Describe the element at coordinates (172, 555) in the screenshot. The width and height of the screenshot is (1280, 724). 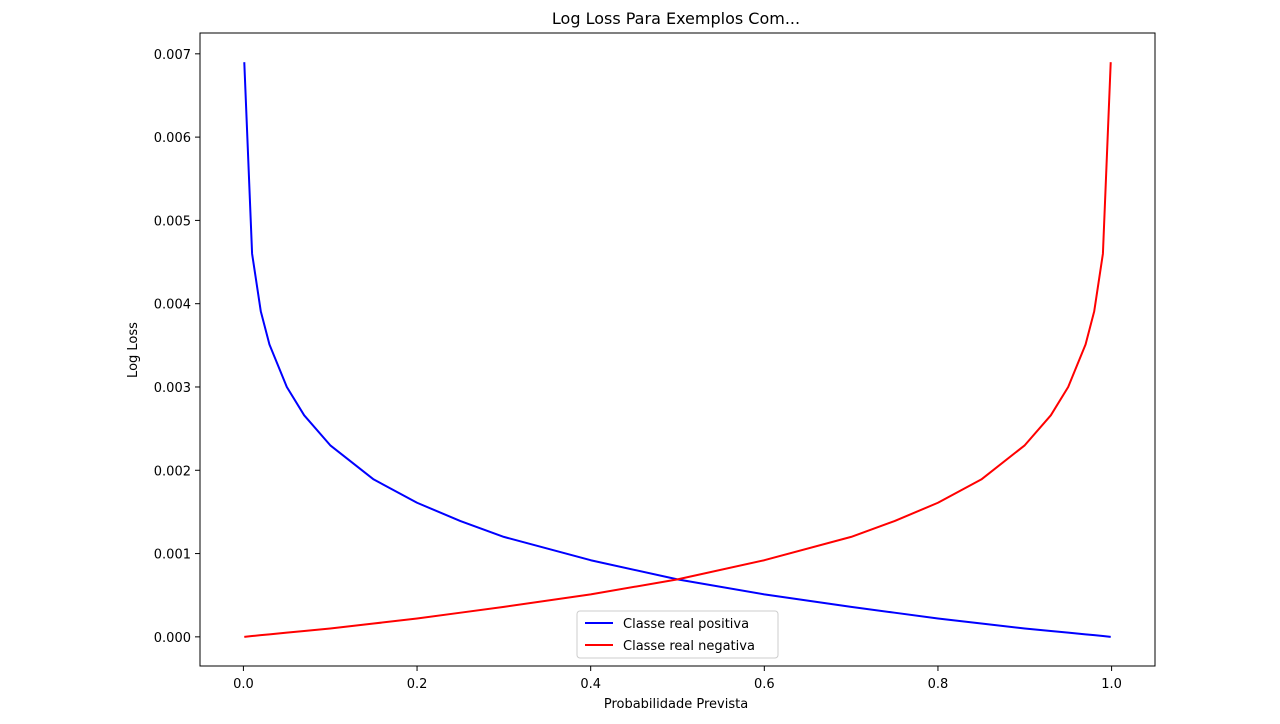
I see `y-tick-label: 0.001` at that location.